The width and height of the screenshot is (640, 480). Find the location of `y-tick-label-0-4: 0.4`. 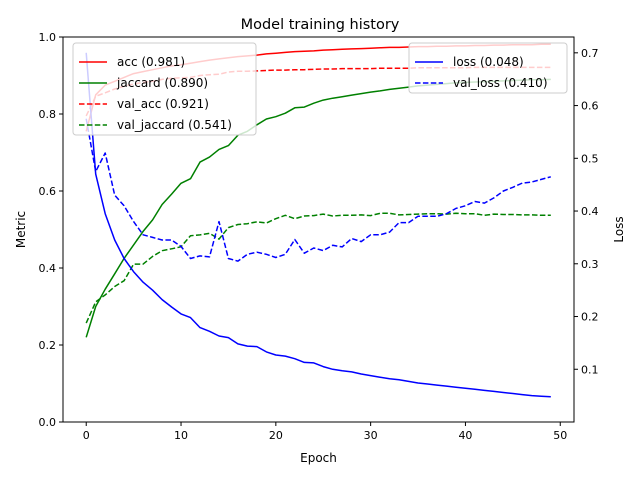

y-tick-label-0-4: 0.4 is located at coordinates (48, 268).